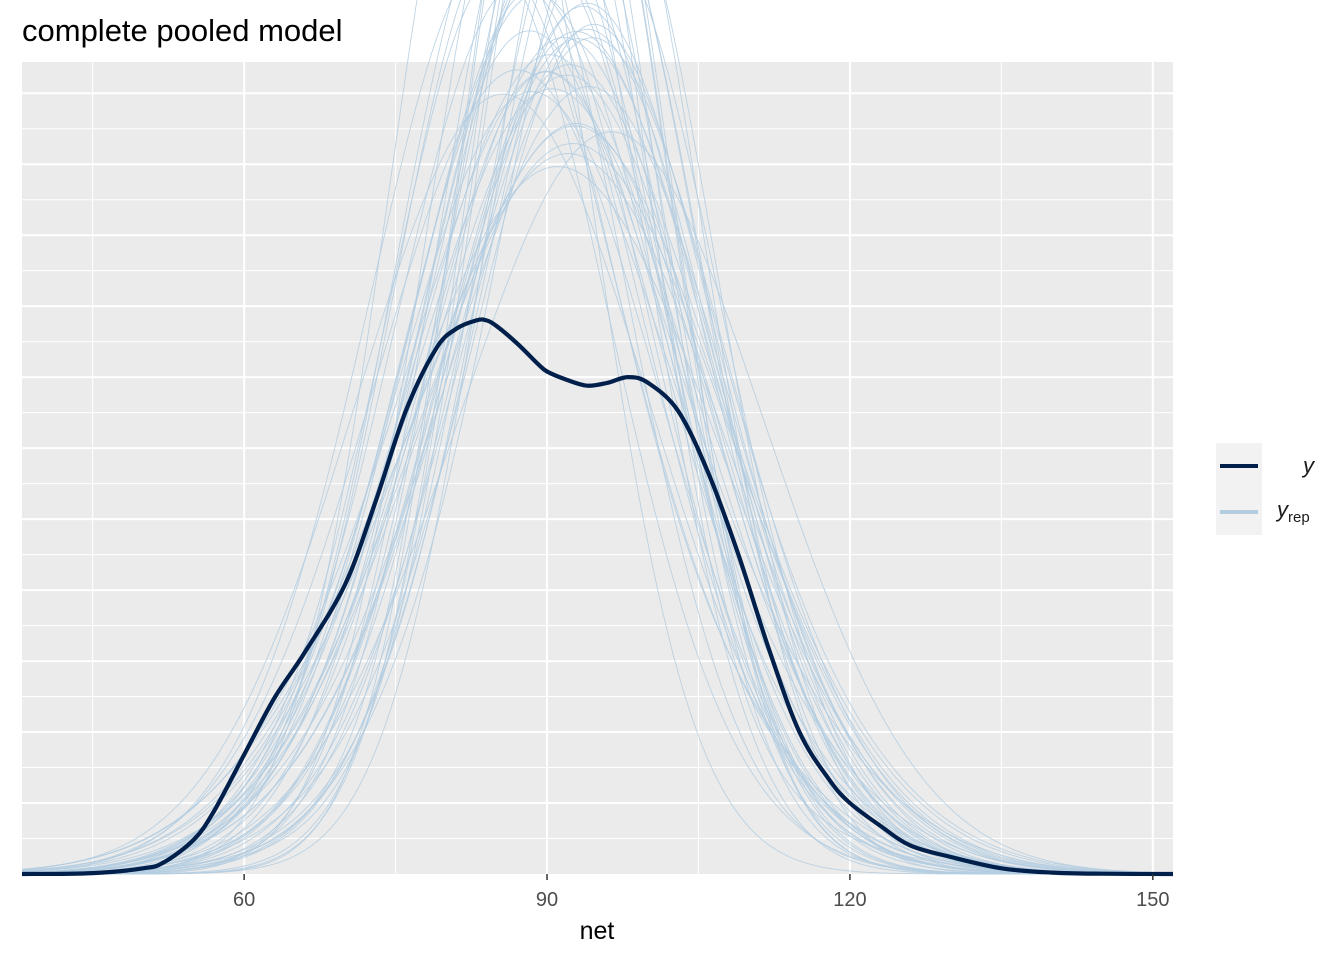 Image resolution: width=1344 pixels, height=960 pixels. I want to click on legend: y yrep, so click(1266, 489).